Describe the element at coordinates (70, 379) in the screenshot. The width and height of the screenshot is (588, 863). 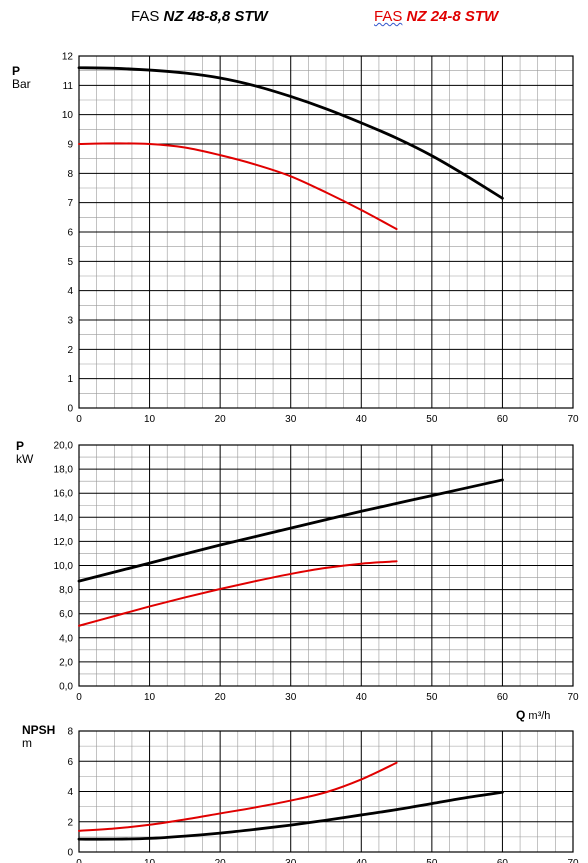
I see `y-tick-label: 1` at that location.